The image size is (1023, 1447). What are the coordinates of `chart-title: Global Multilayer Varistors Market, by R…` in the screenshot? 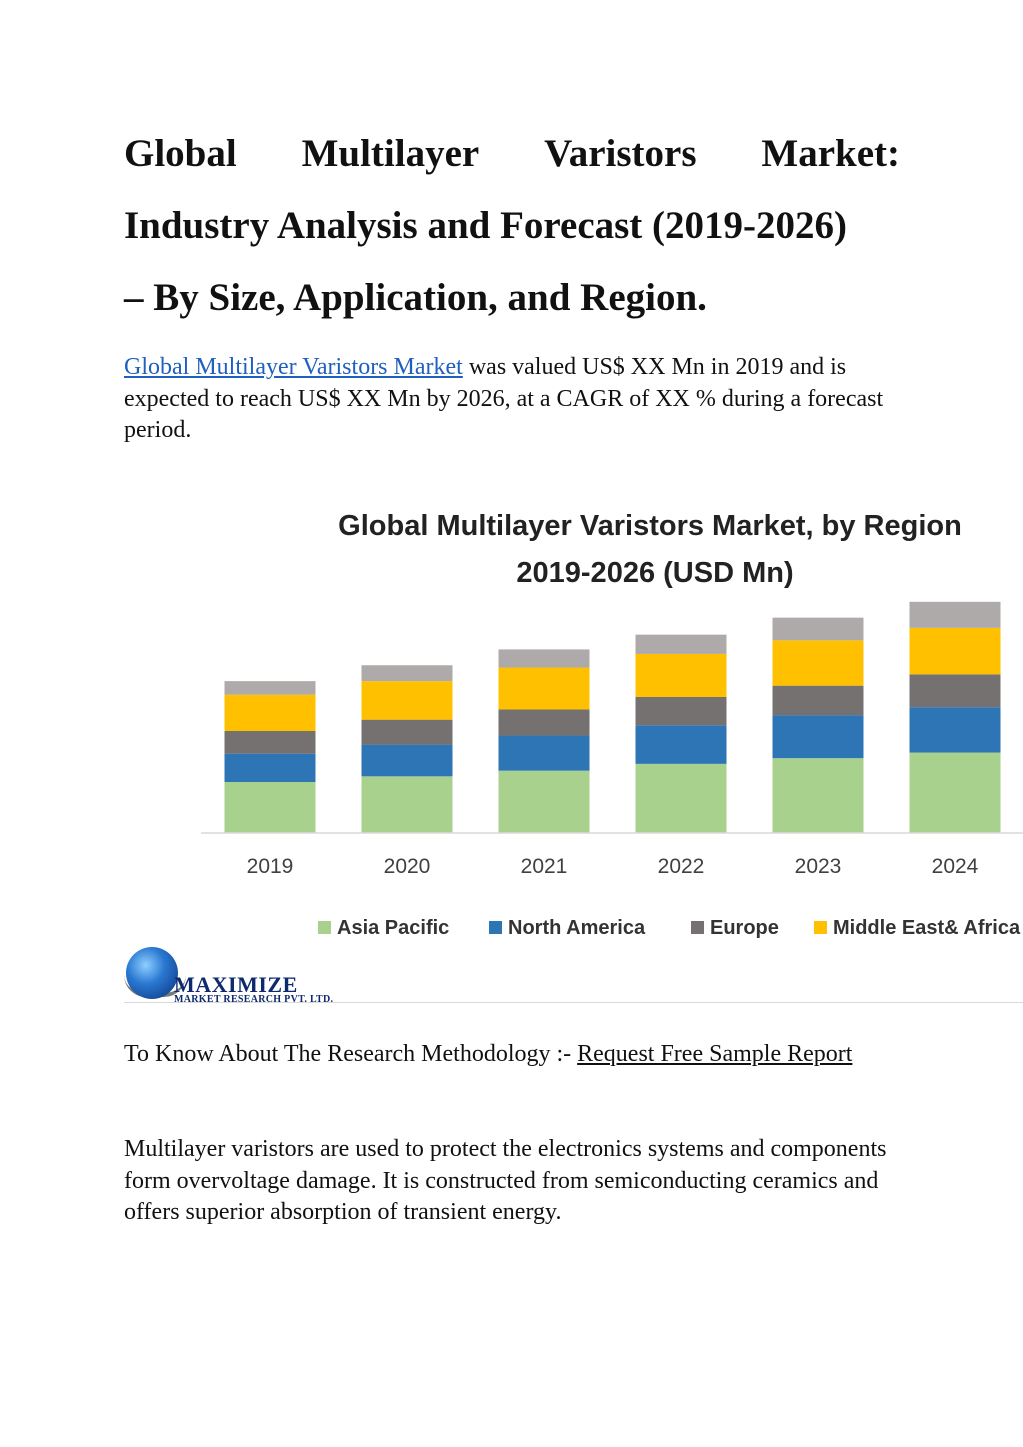 It's located at (650, 526).